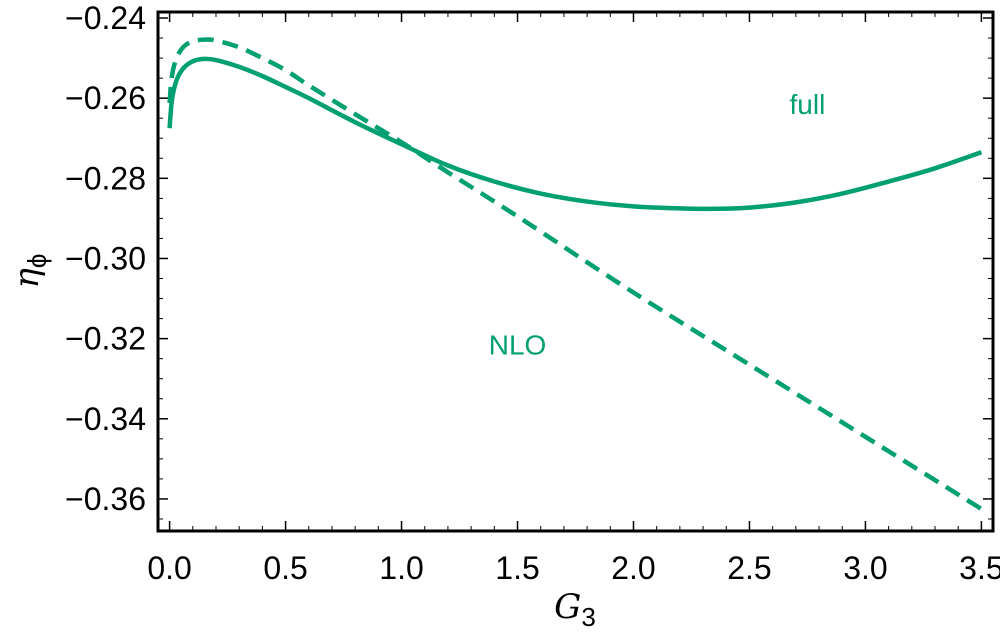 The image size is (1000, 637). What do you see at coordinates (518, 345) in the screenshot?
I see `annotation-nlo: NLO` at bounding box center [518, 345].